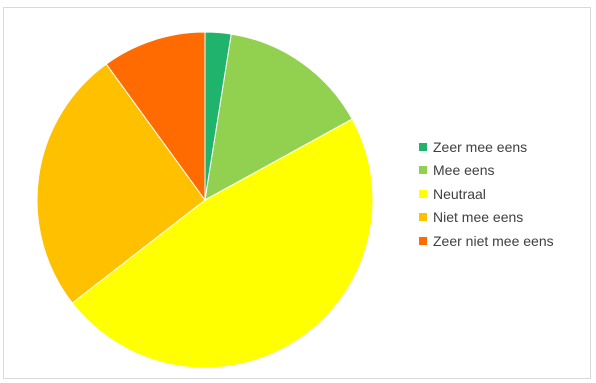 The width and height of the screenshot is (596, 383). I want to click on legend-item: Mee eens, so click(486, 171).